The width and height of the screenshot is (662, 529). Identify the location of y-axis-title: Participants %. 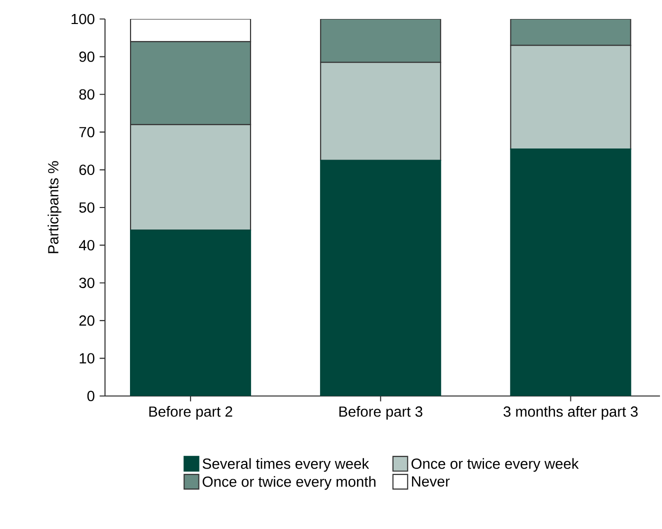
(55, 207).